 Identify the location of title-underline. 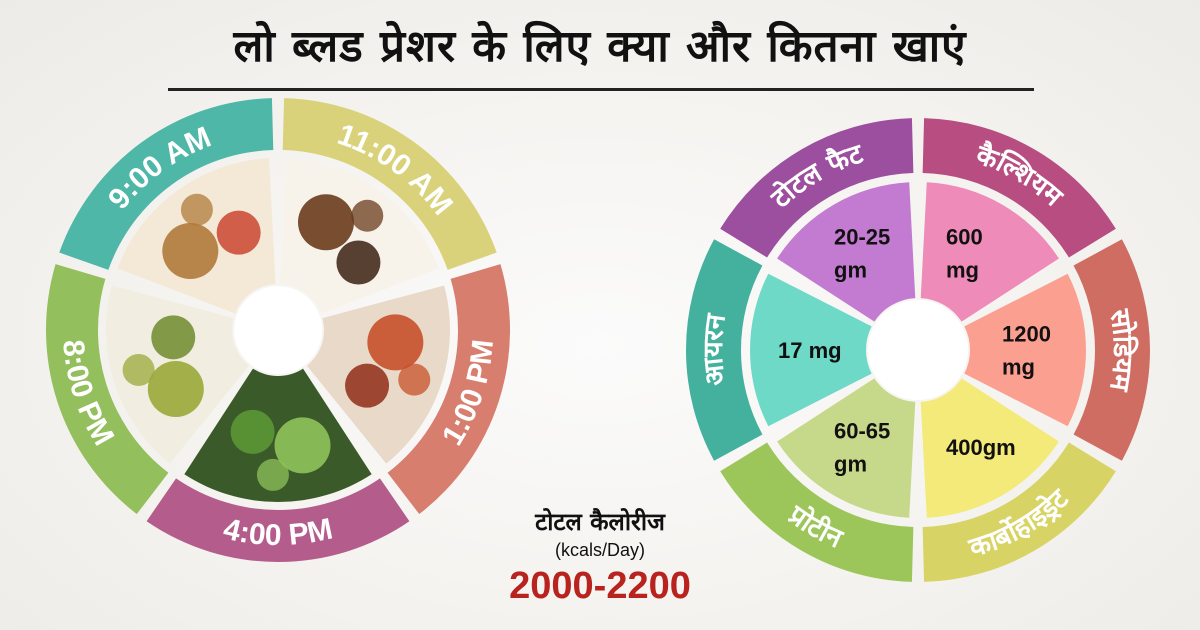
(601, 89).